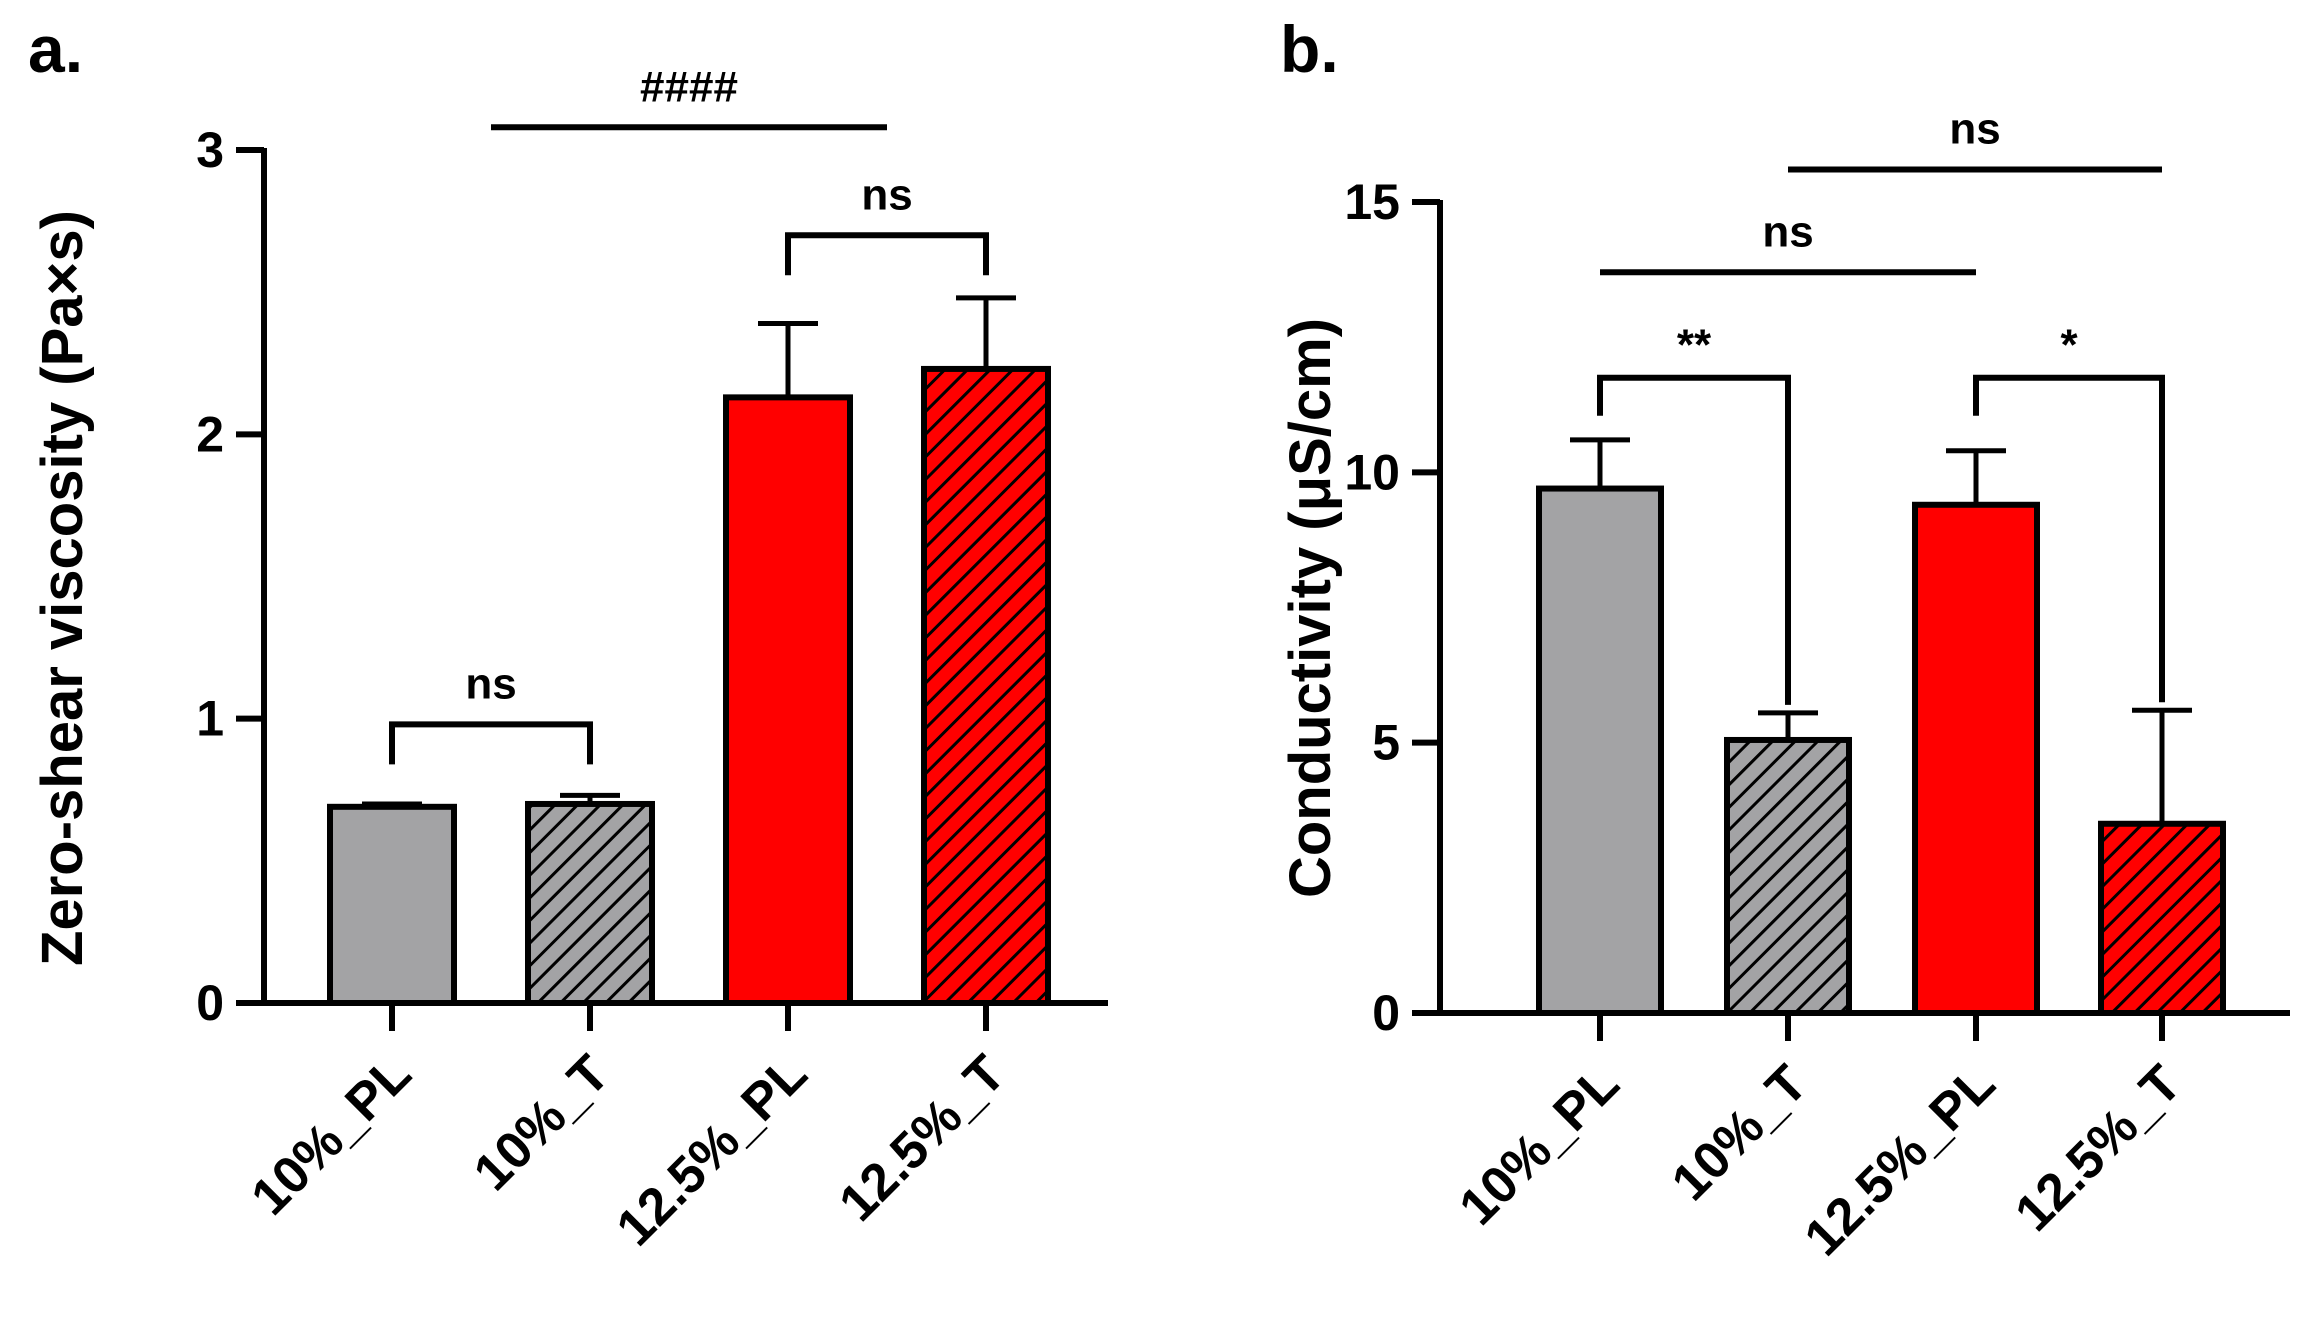  I want to click on a-category-label: 12.5%_PL, so click(712, 1150).